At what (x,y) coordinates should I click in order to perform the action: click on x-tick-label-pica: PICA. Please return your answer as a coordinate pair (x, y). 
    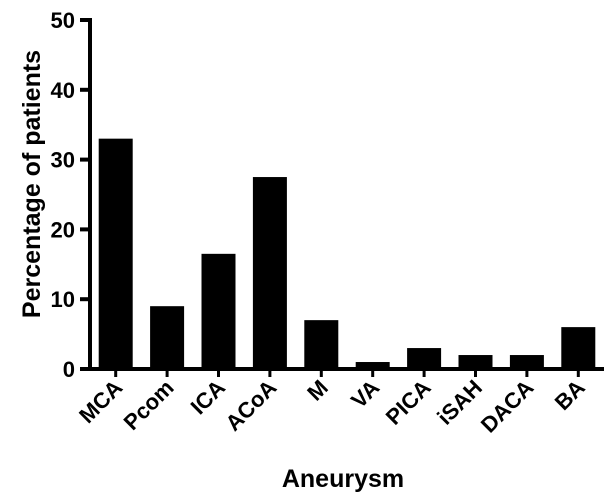
    Looking at the image, I should click on (408, 402).